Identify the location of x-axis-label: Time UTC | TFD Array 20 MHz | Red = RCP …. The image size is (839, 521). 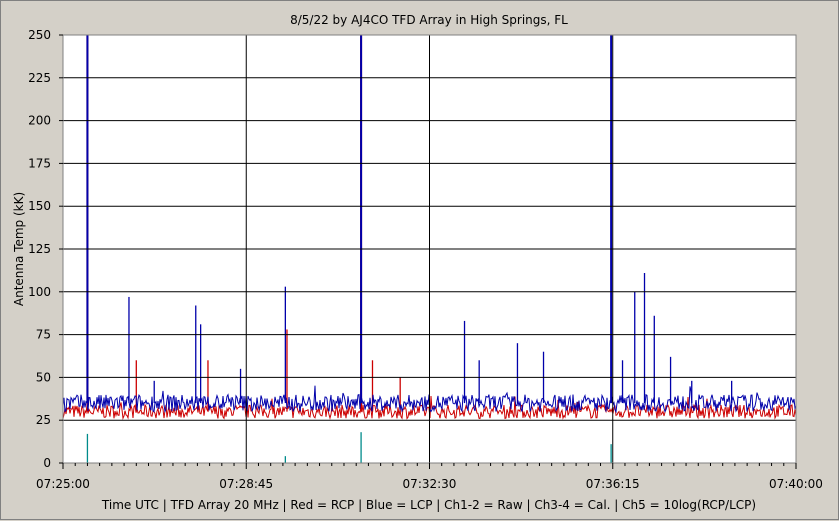
(428, 505).